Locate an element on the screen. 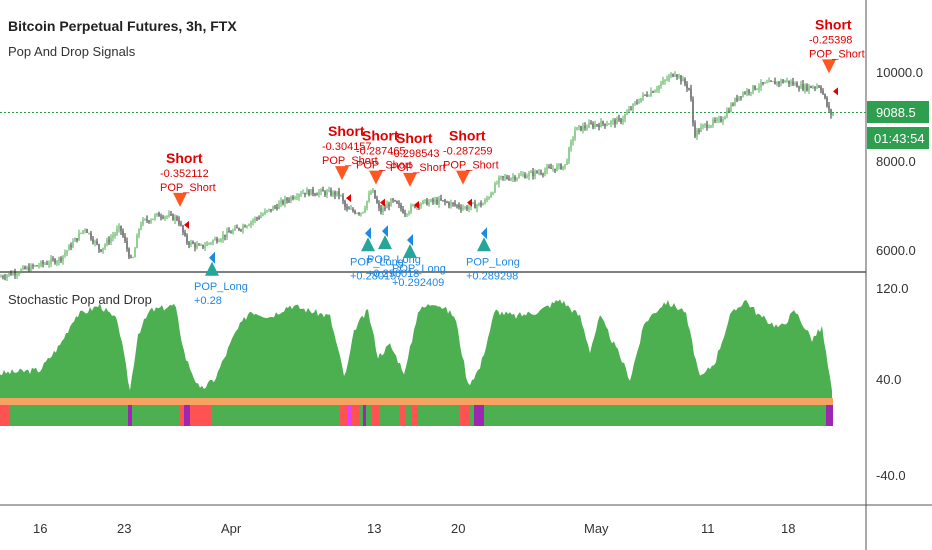  short-signal-label: Short is located at coordinates (380, 136).